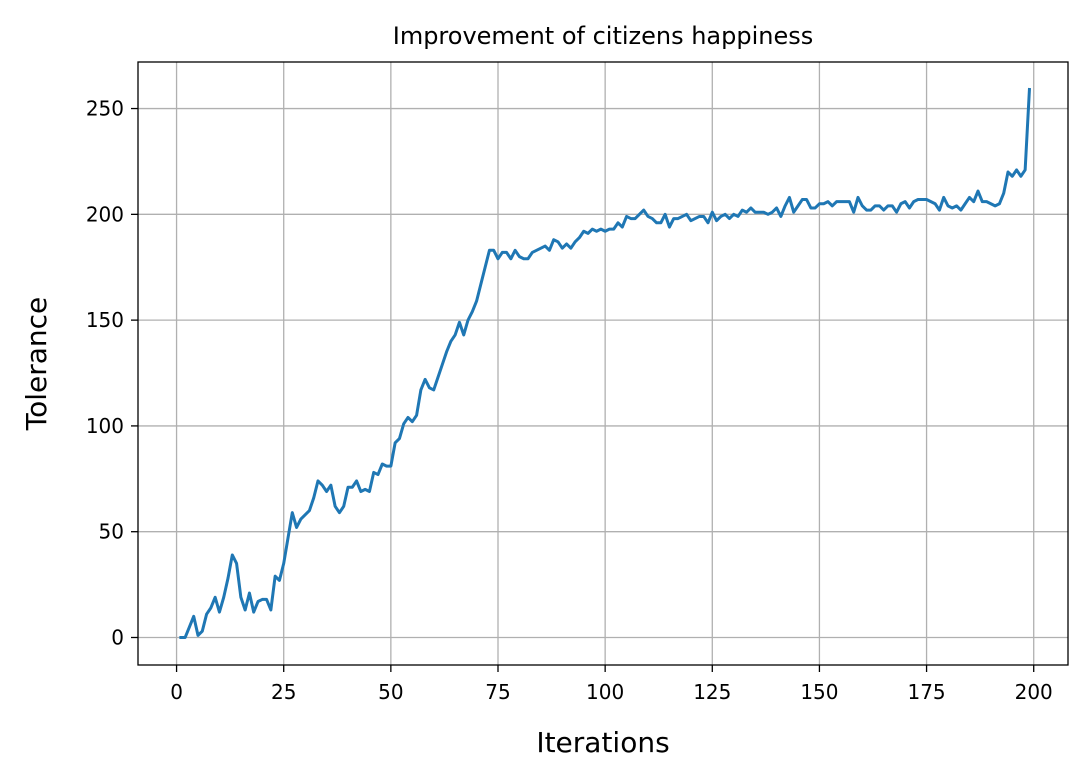  I want to click on chart-title: Improvement of citizens happiness, so click(603, 36).